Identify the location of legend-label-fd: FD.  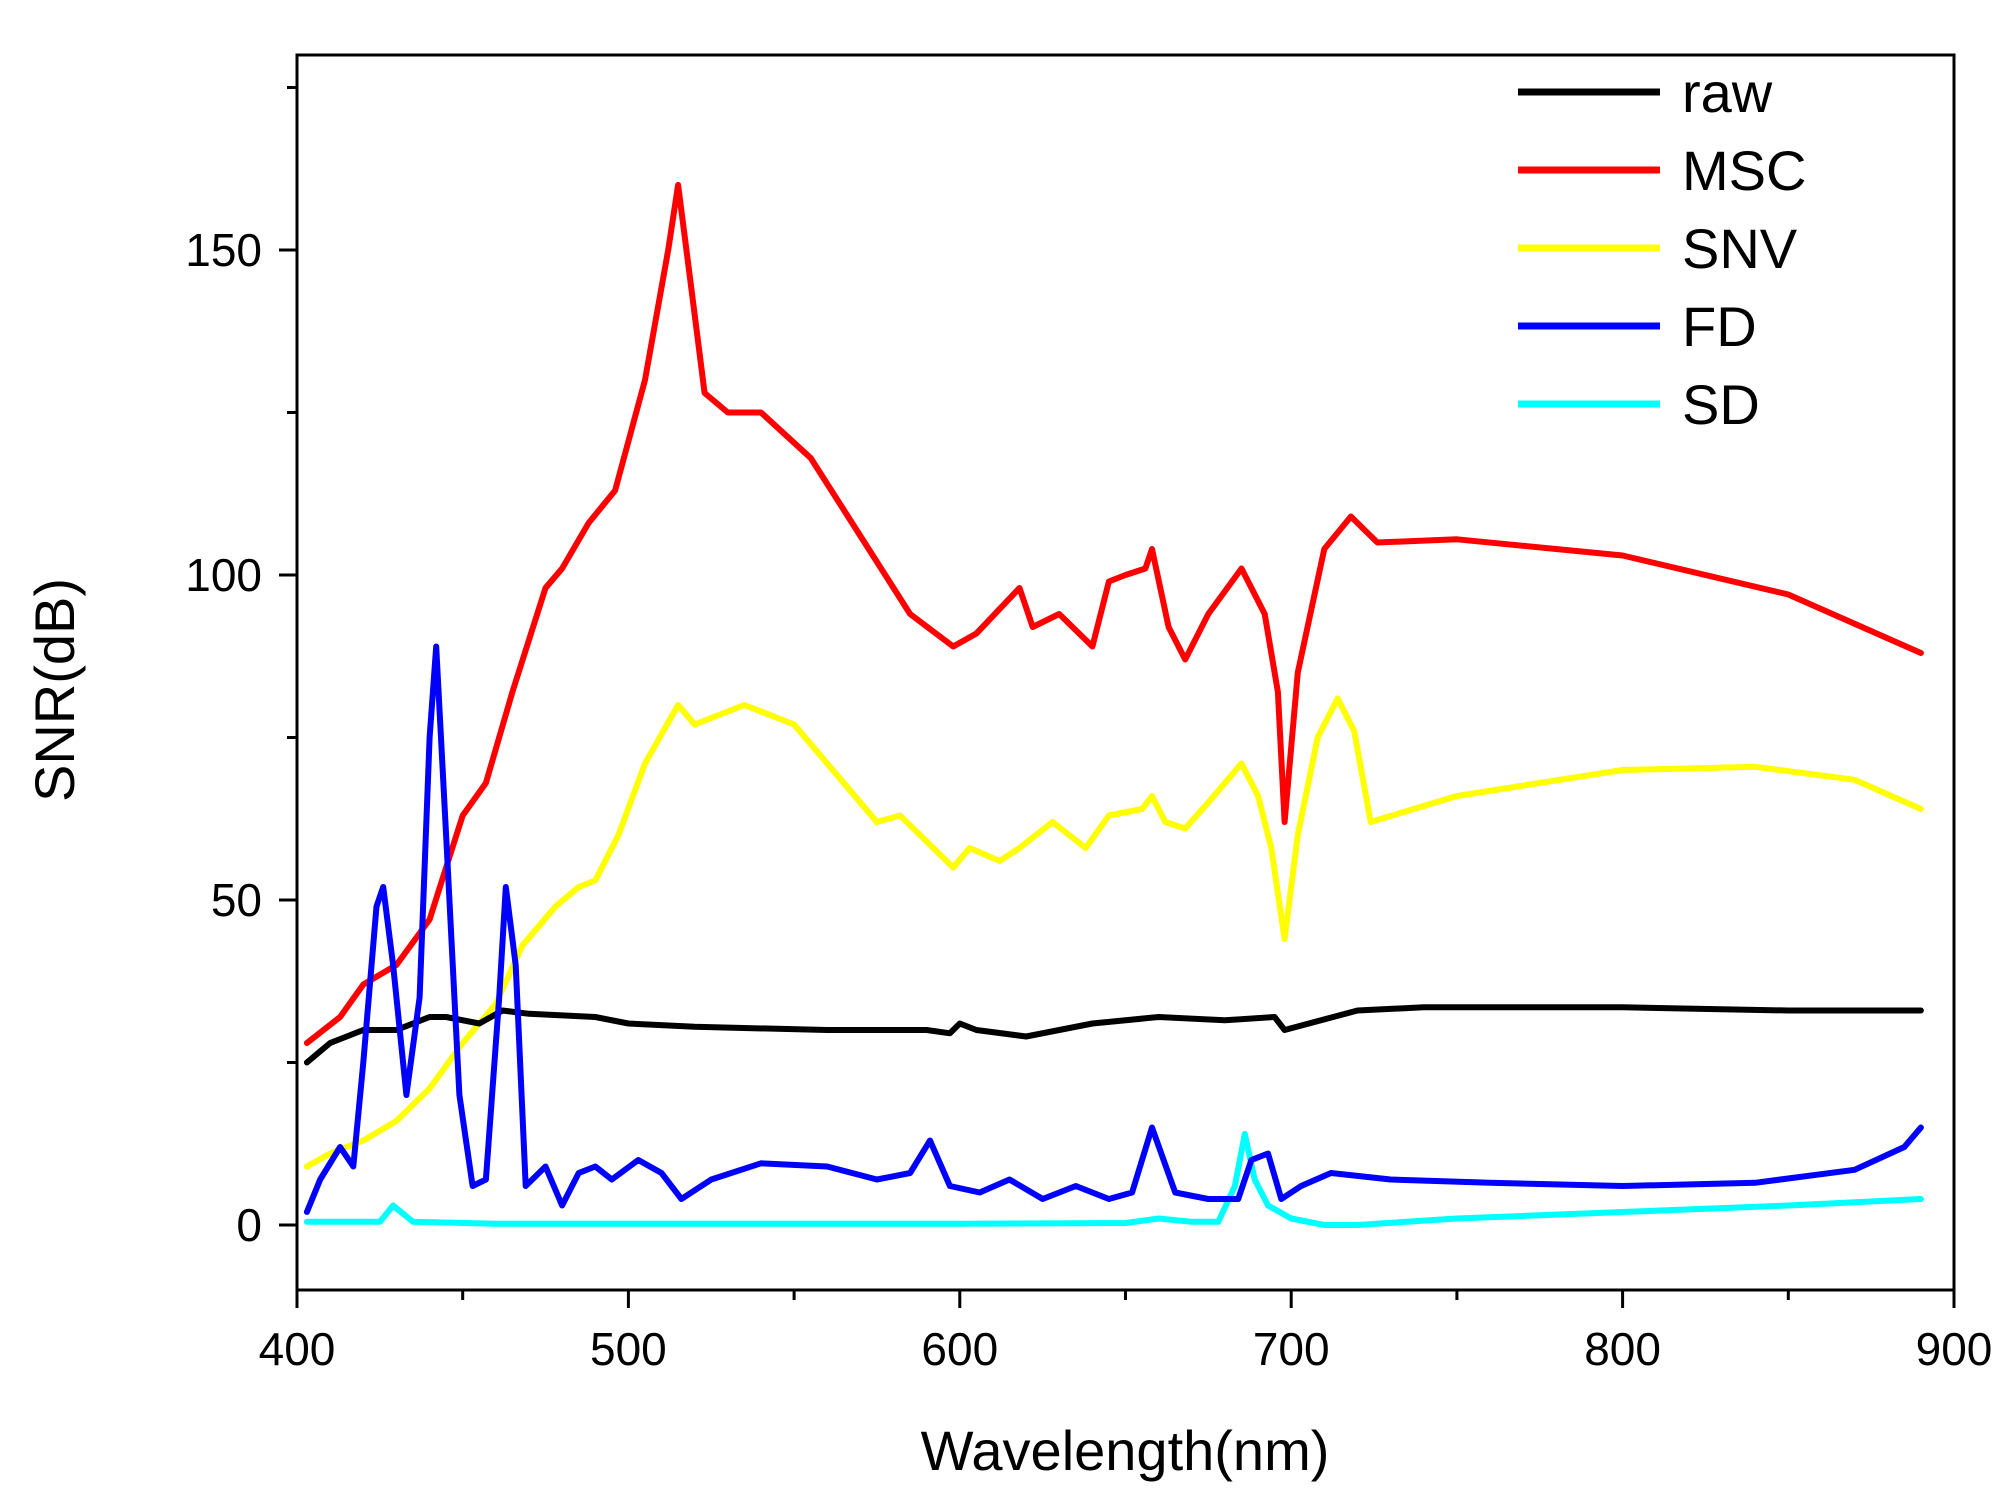
(1719, 326).